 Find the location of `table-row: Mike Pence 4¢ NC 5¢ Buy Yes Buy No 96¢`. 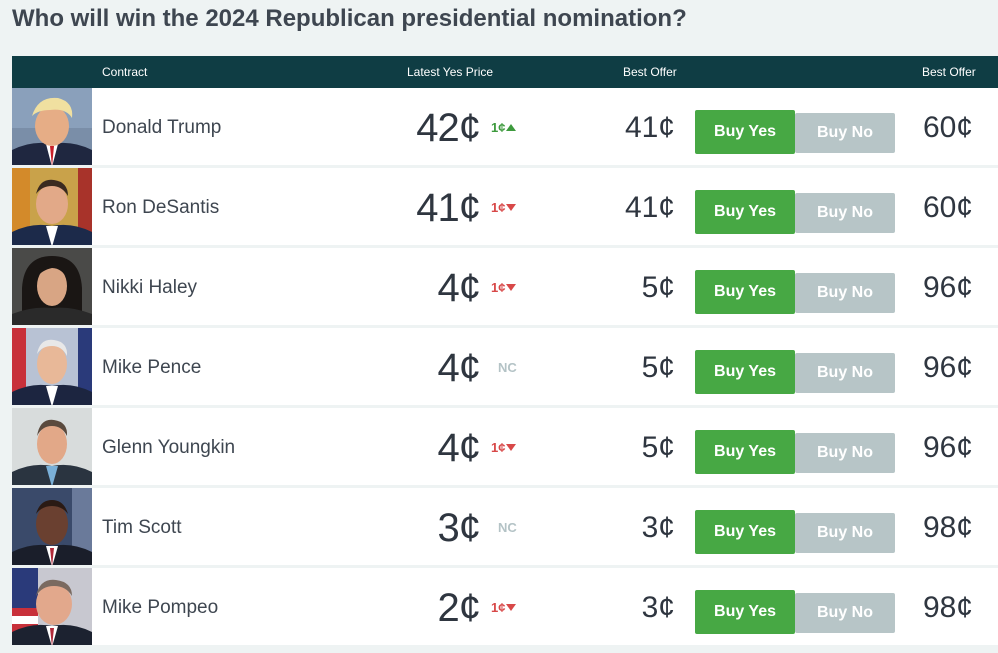

table-row: Mike Pence 4¢ NC 5¢ Buy Yes Buy No 96¢ is located at coordinates (505, 368).